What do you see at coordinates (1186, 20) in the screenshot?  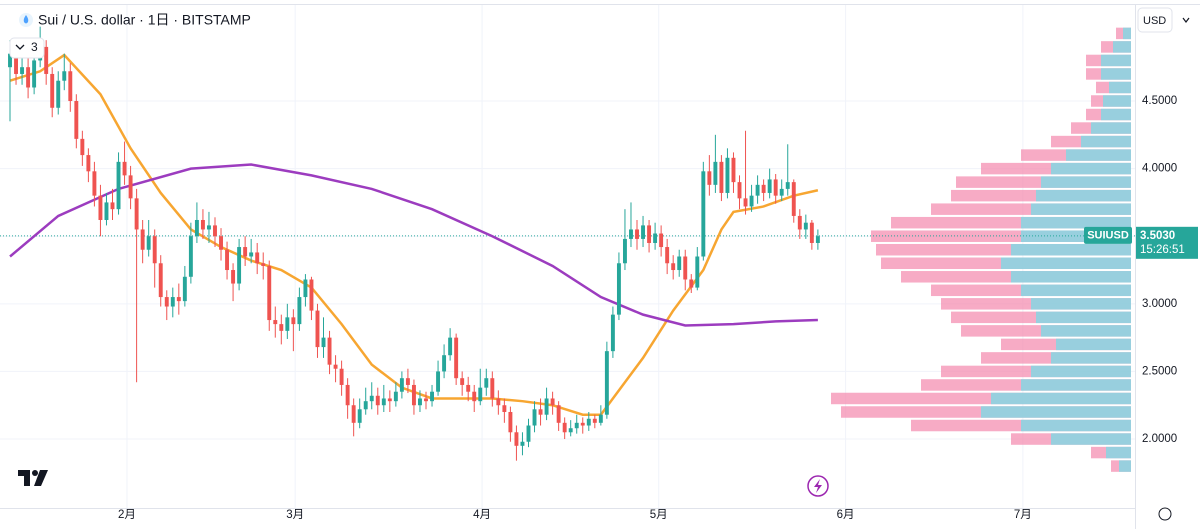 I see `chevron` at bounding box center [1186, 20].